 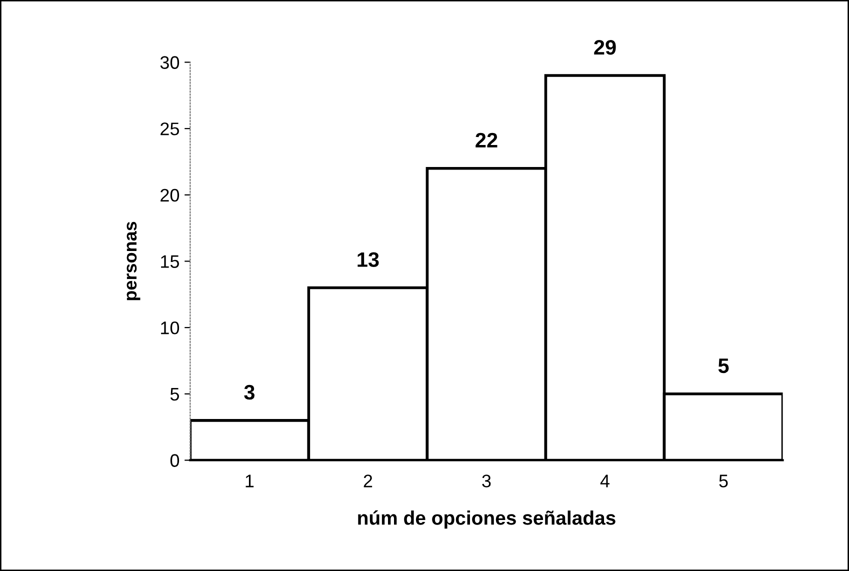 What do you see at coordinates (250, 481) in the screenshot?
I see `x-tick-label: 1` at bounding box center [250, 481].